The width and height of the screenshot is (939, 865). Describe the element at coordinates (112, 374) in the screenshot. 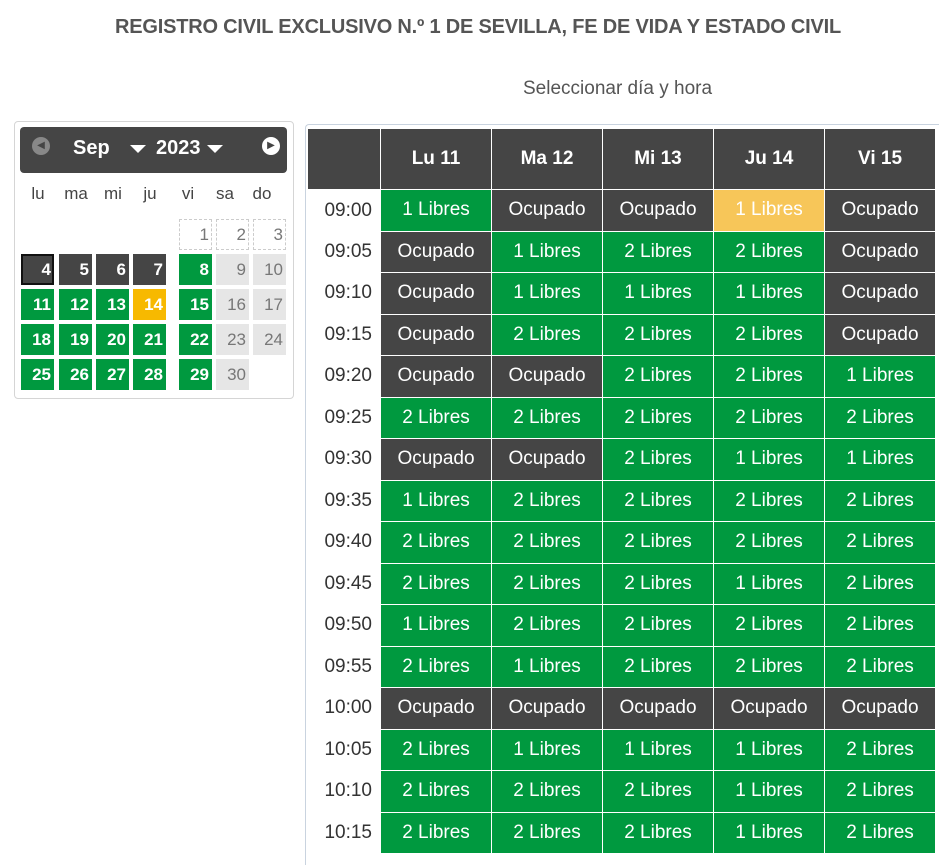

I see `calendar-day: 27` at that location.